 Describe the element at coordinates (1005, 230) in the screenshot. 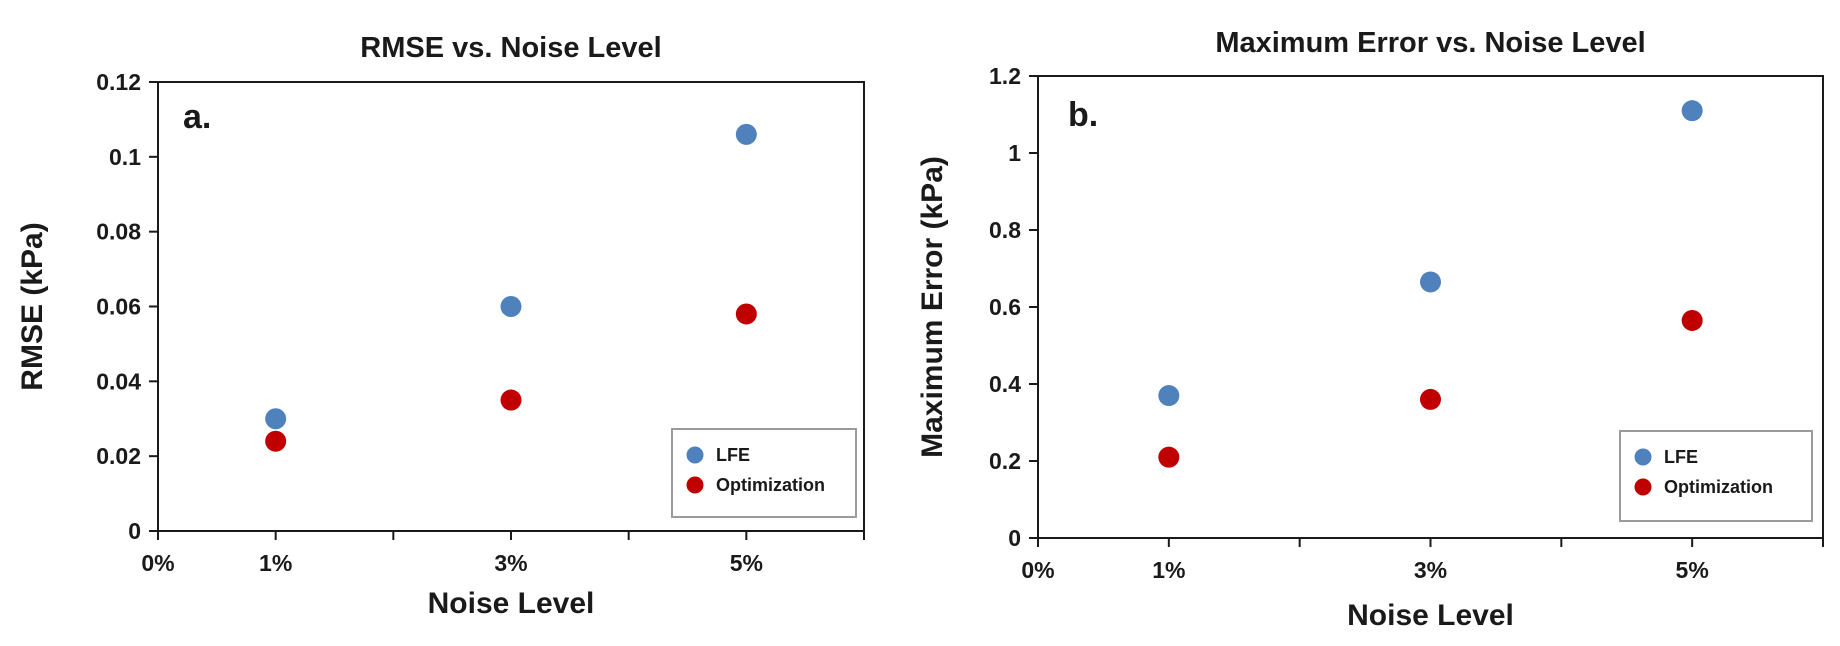

I see `y-tick-label: 0.8` at that location.